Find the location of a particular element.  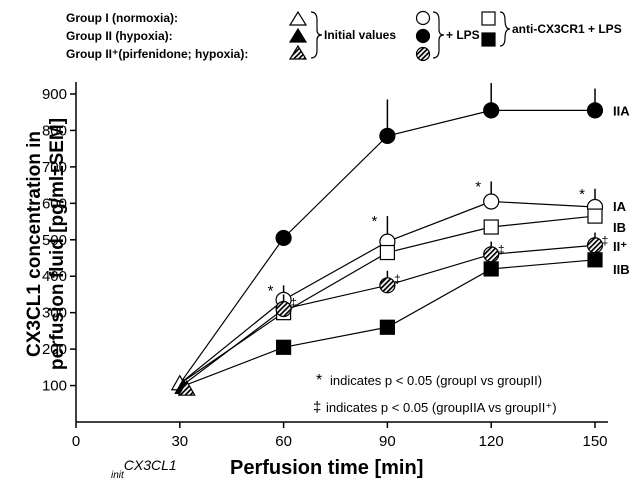

legend-circle-filled-icon is located at coordinates (423, 36).